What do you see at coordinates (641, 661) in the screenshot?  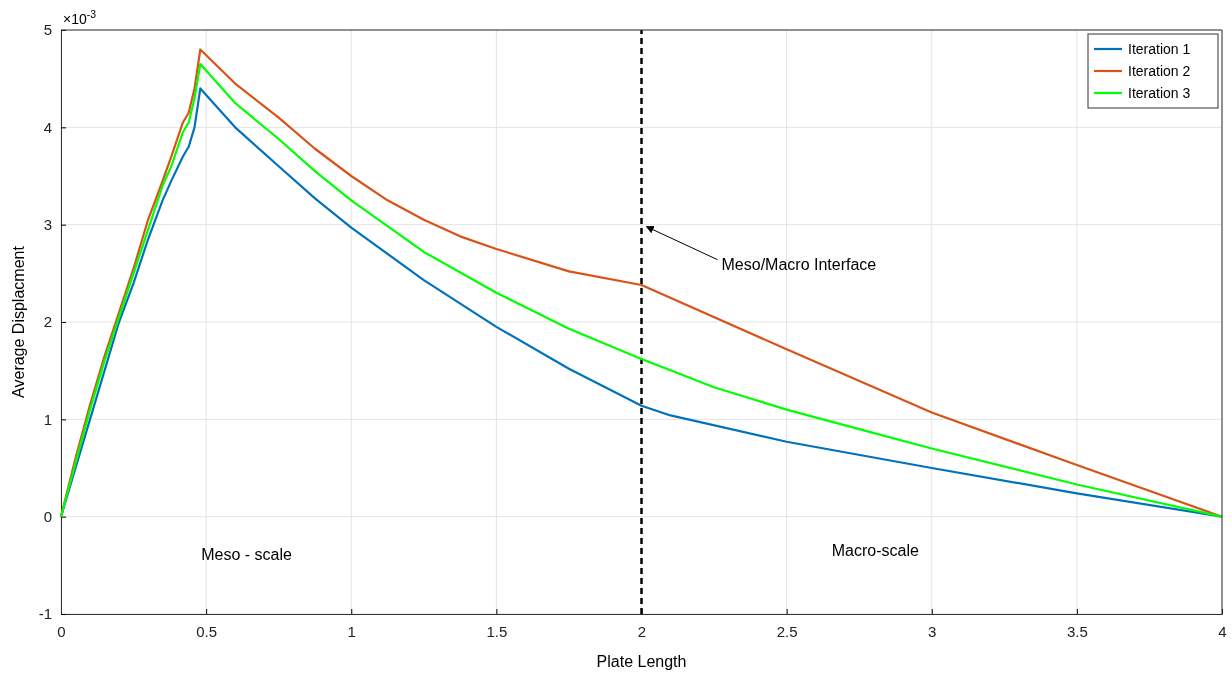 I see `x-axis-title: Plate Length` at bounding box center [641, 661].